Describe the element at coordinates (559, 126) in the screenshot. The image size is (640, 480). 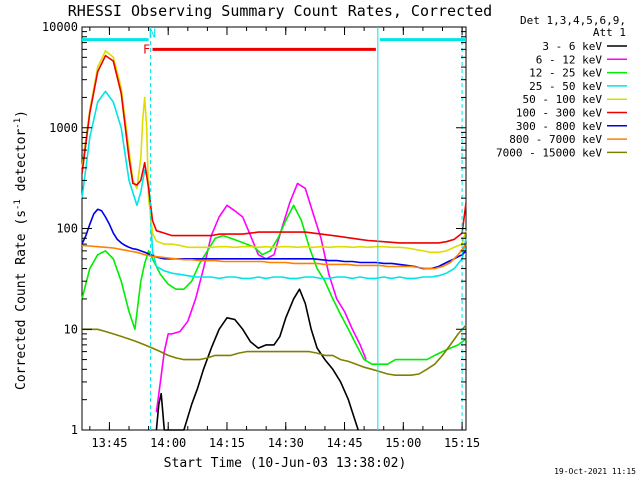
I see `legend-entry-label: 300 - 800 keV` at that location.